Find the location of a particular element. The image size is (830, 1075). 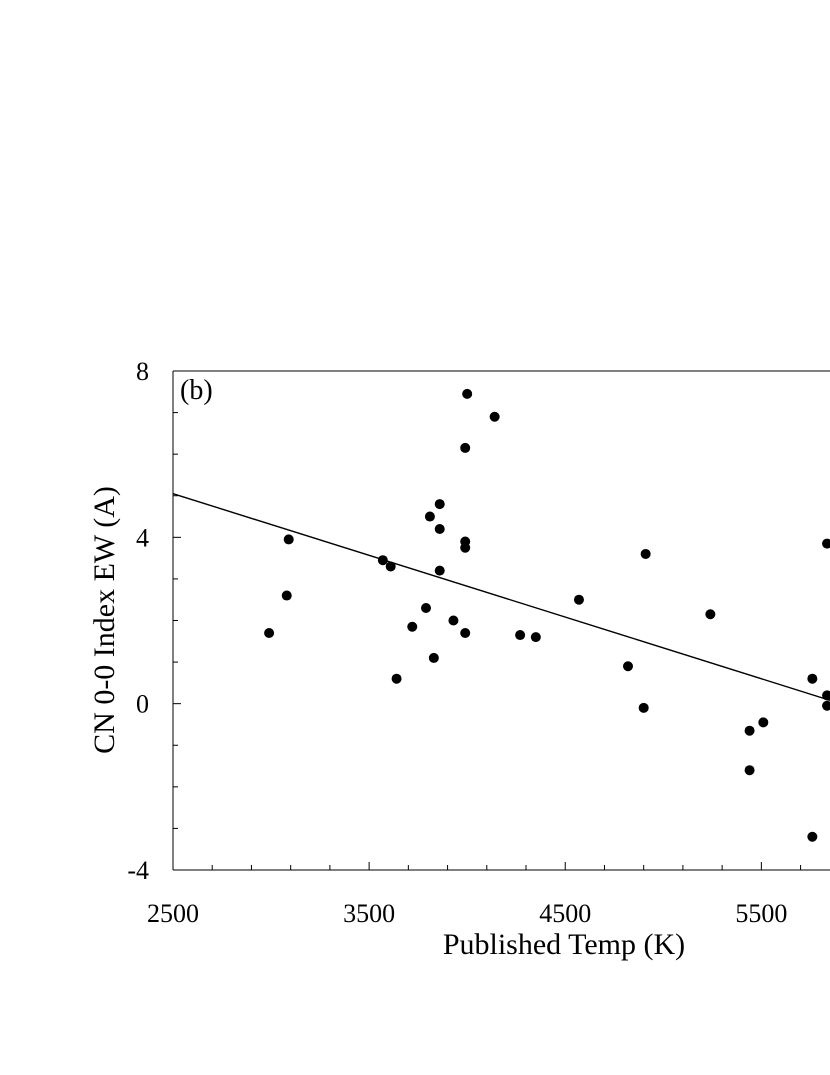

x-axis-title: Published Temp (K) is located at coordinates (564, 944).